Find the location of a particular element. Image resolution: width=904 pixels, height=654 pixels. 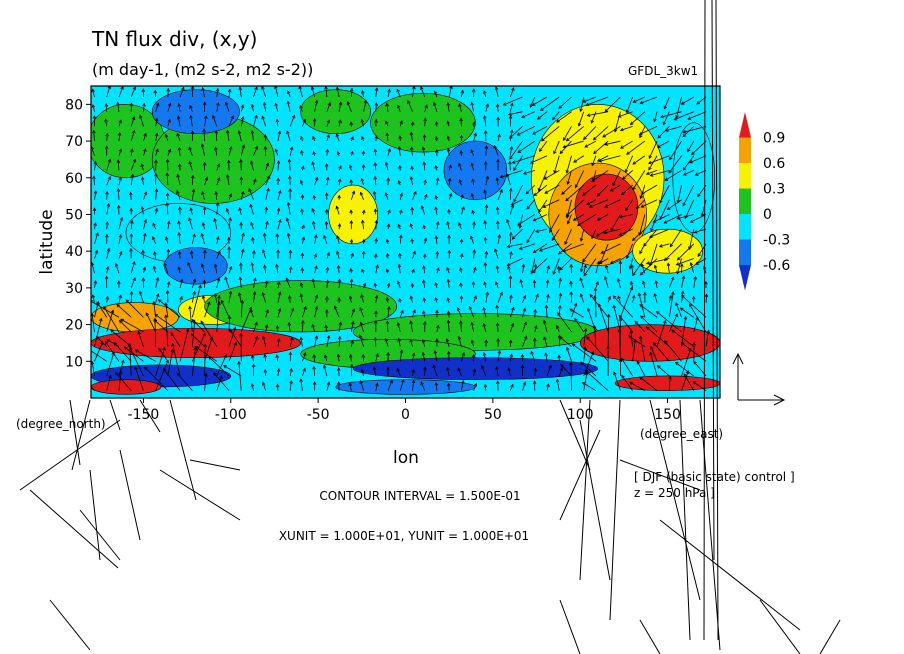

overflow-vector is located at coordinates (650, 636).